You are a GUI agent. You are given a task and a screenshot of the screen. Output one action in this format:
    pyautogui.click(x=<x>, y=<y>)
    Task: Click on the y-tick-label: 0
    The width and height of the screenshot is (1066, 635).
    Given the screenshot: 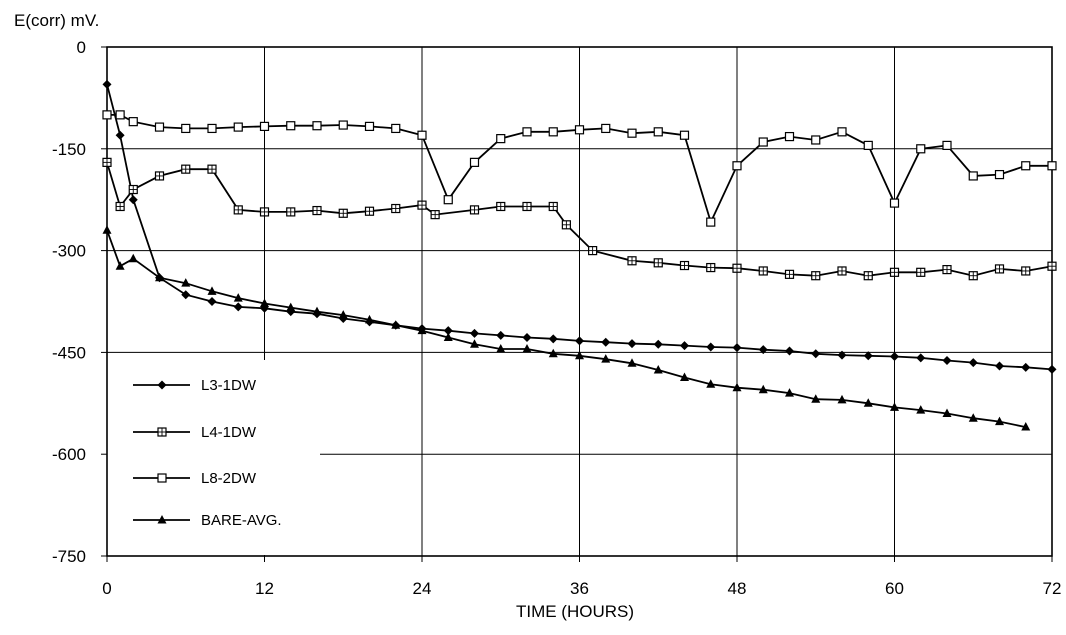 What is the action you would take?
    pyautogui.click(x=81, y=47)
    